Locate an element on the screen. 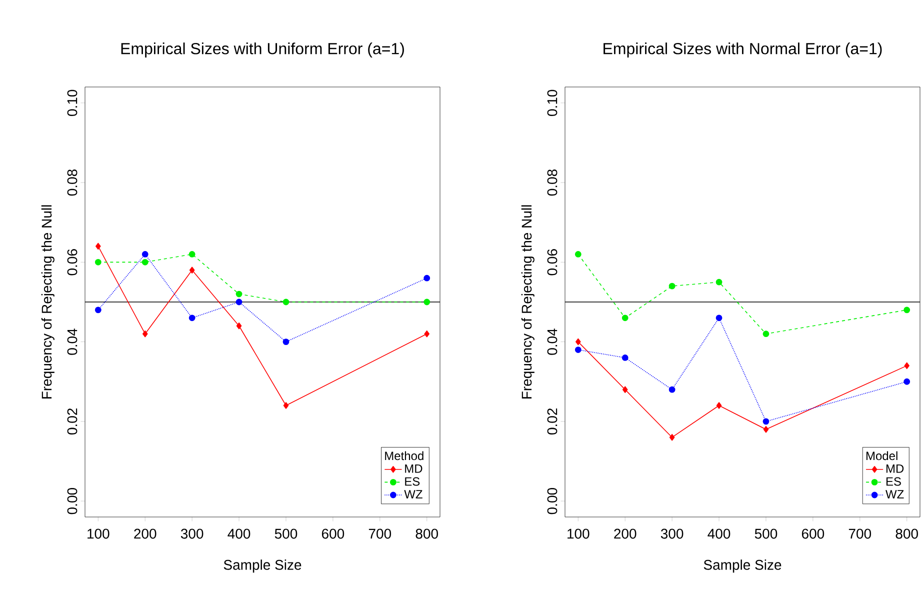  chart-title: Empirical Sizes with Normal Error (a=1) is located at coordinates (743, 50).